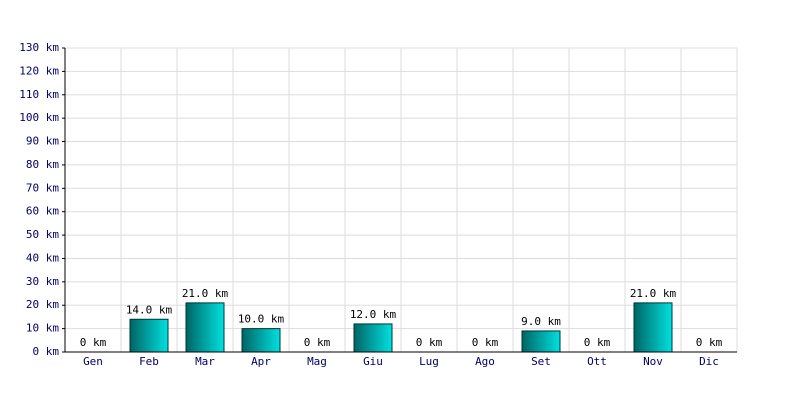  What do you see at coordinates (541, 321) in the screenshot?
I see `value-label: 9.0 km` at bounding box center [541, 321].